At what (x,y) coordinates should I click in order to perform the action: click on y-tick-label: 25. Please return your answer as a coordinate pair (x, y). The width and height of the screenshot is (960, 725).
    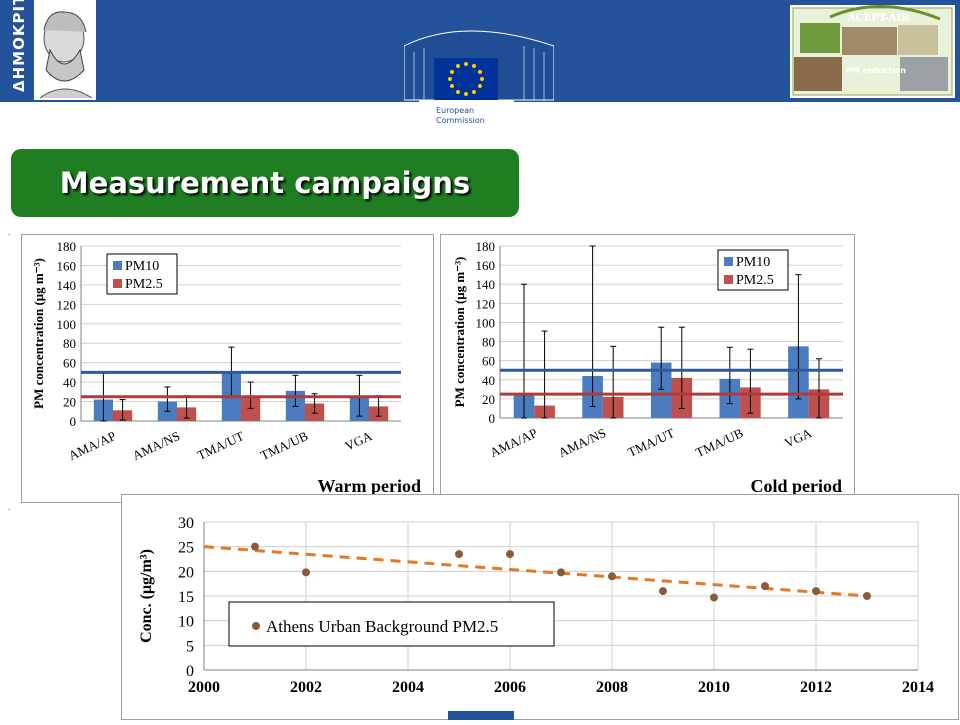
    Looking at the image, I should click on (186, 548).